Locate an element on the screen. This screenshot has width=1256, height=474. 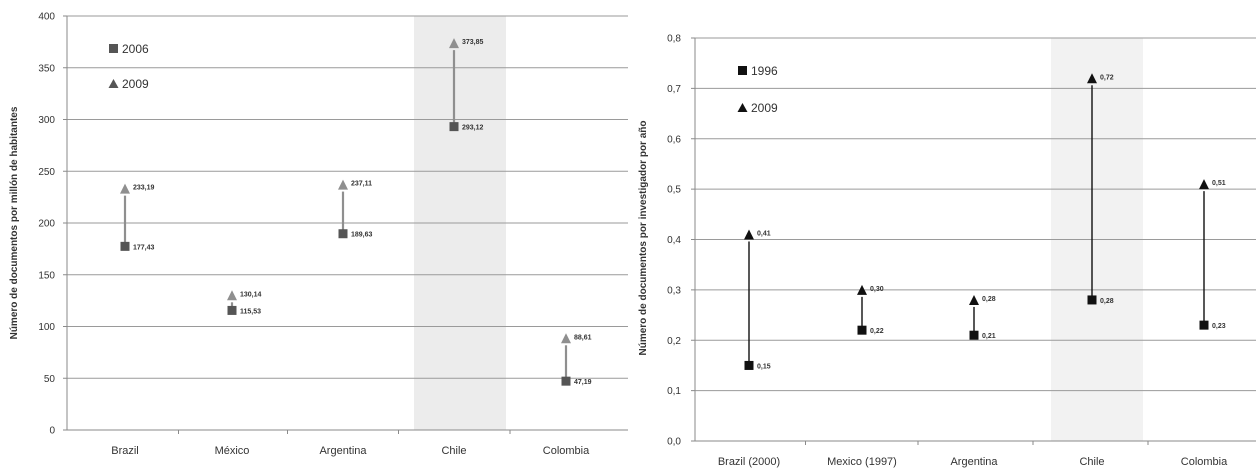
legend-label: 2006 is located at coordinates (135, 49).